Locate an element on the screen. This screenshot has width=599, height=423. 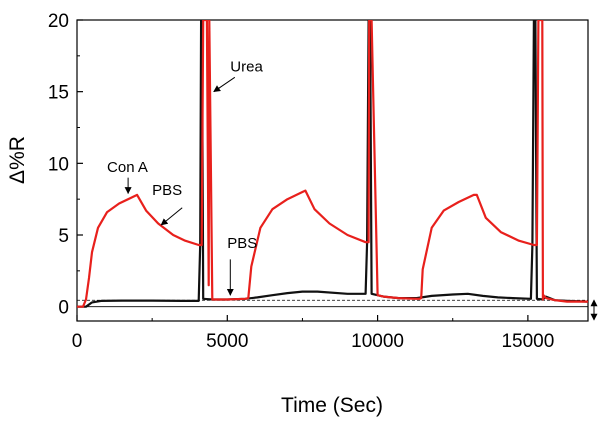
x-tick-label: 10000 is located at coordinates (377, 341).